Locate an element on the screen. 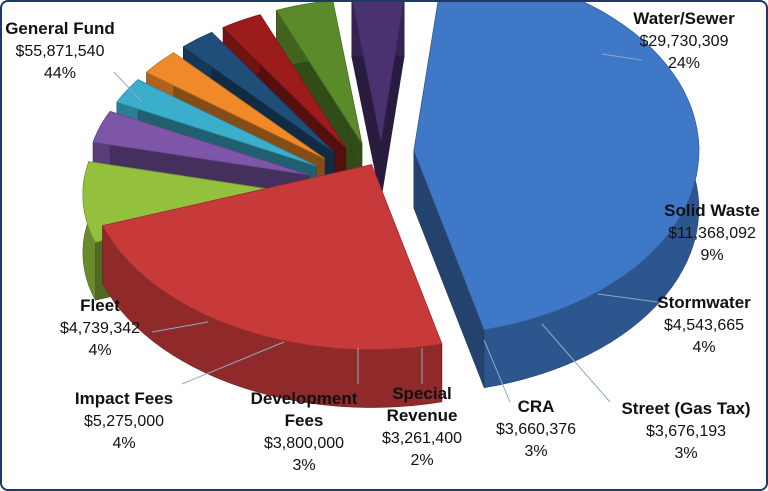 This screenshot has width=768, height=491. slice-label-percent-0: 44% is located at coordinates (60, 73).